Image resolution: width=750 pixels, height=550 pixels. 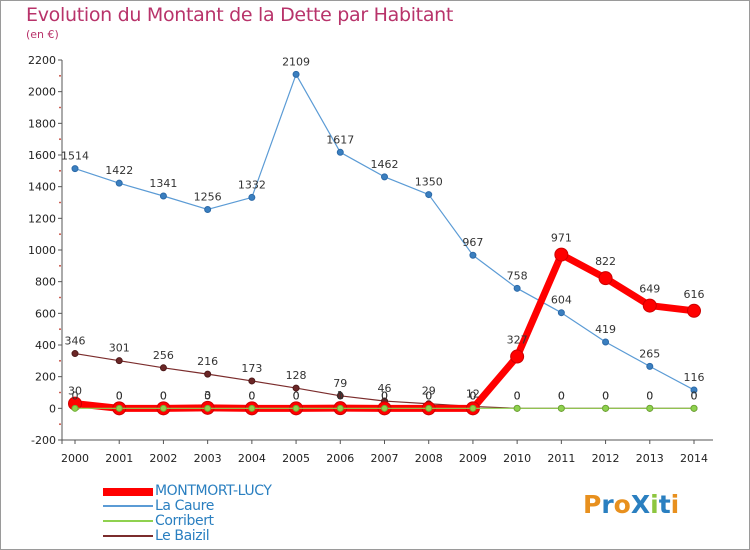 I want to click on x-tick-label: 2011, so click(x=561, y=458).